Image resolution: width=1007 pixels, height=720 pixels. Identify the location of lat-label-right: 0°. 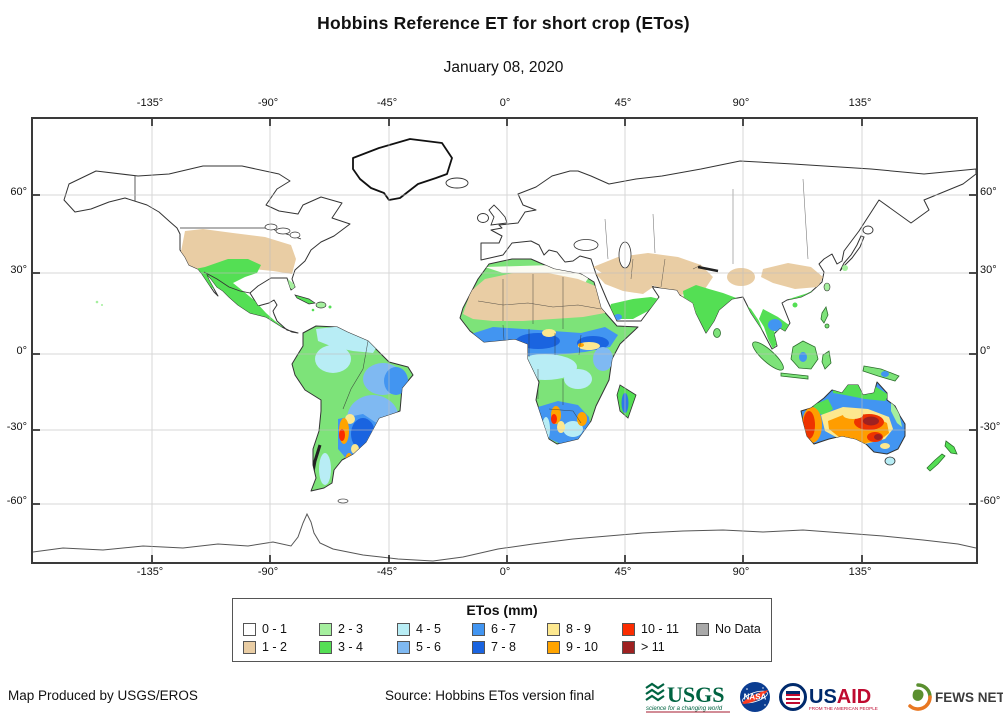
(985, 351).